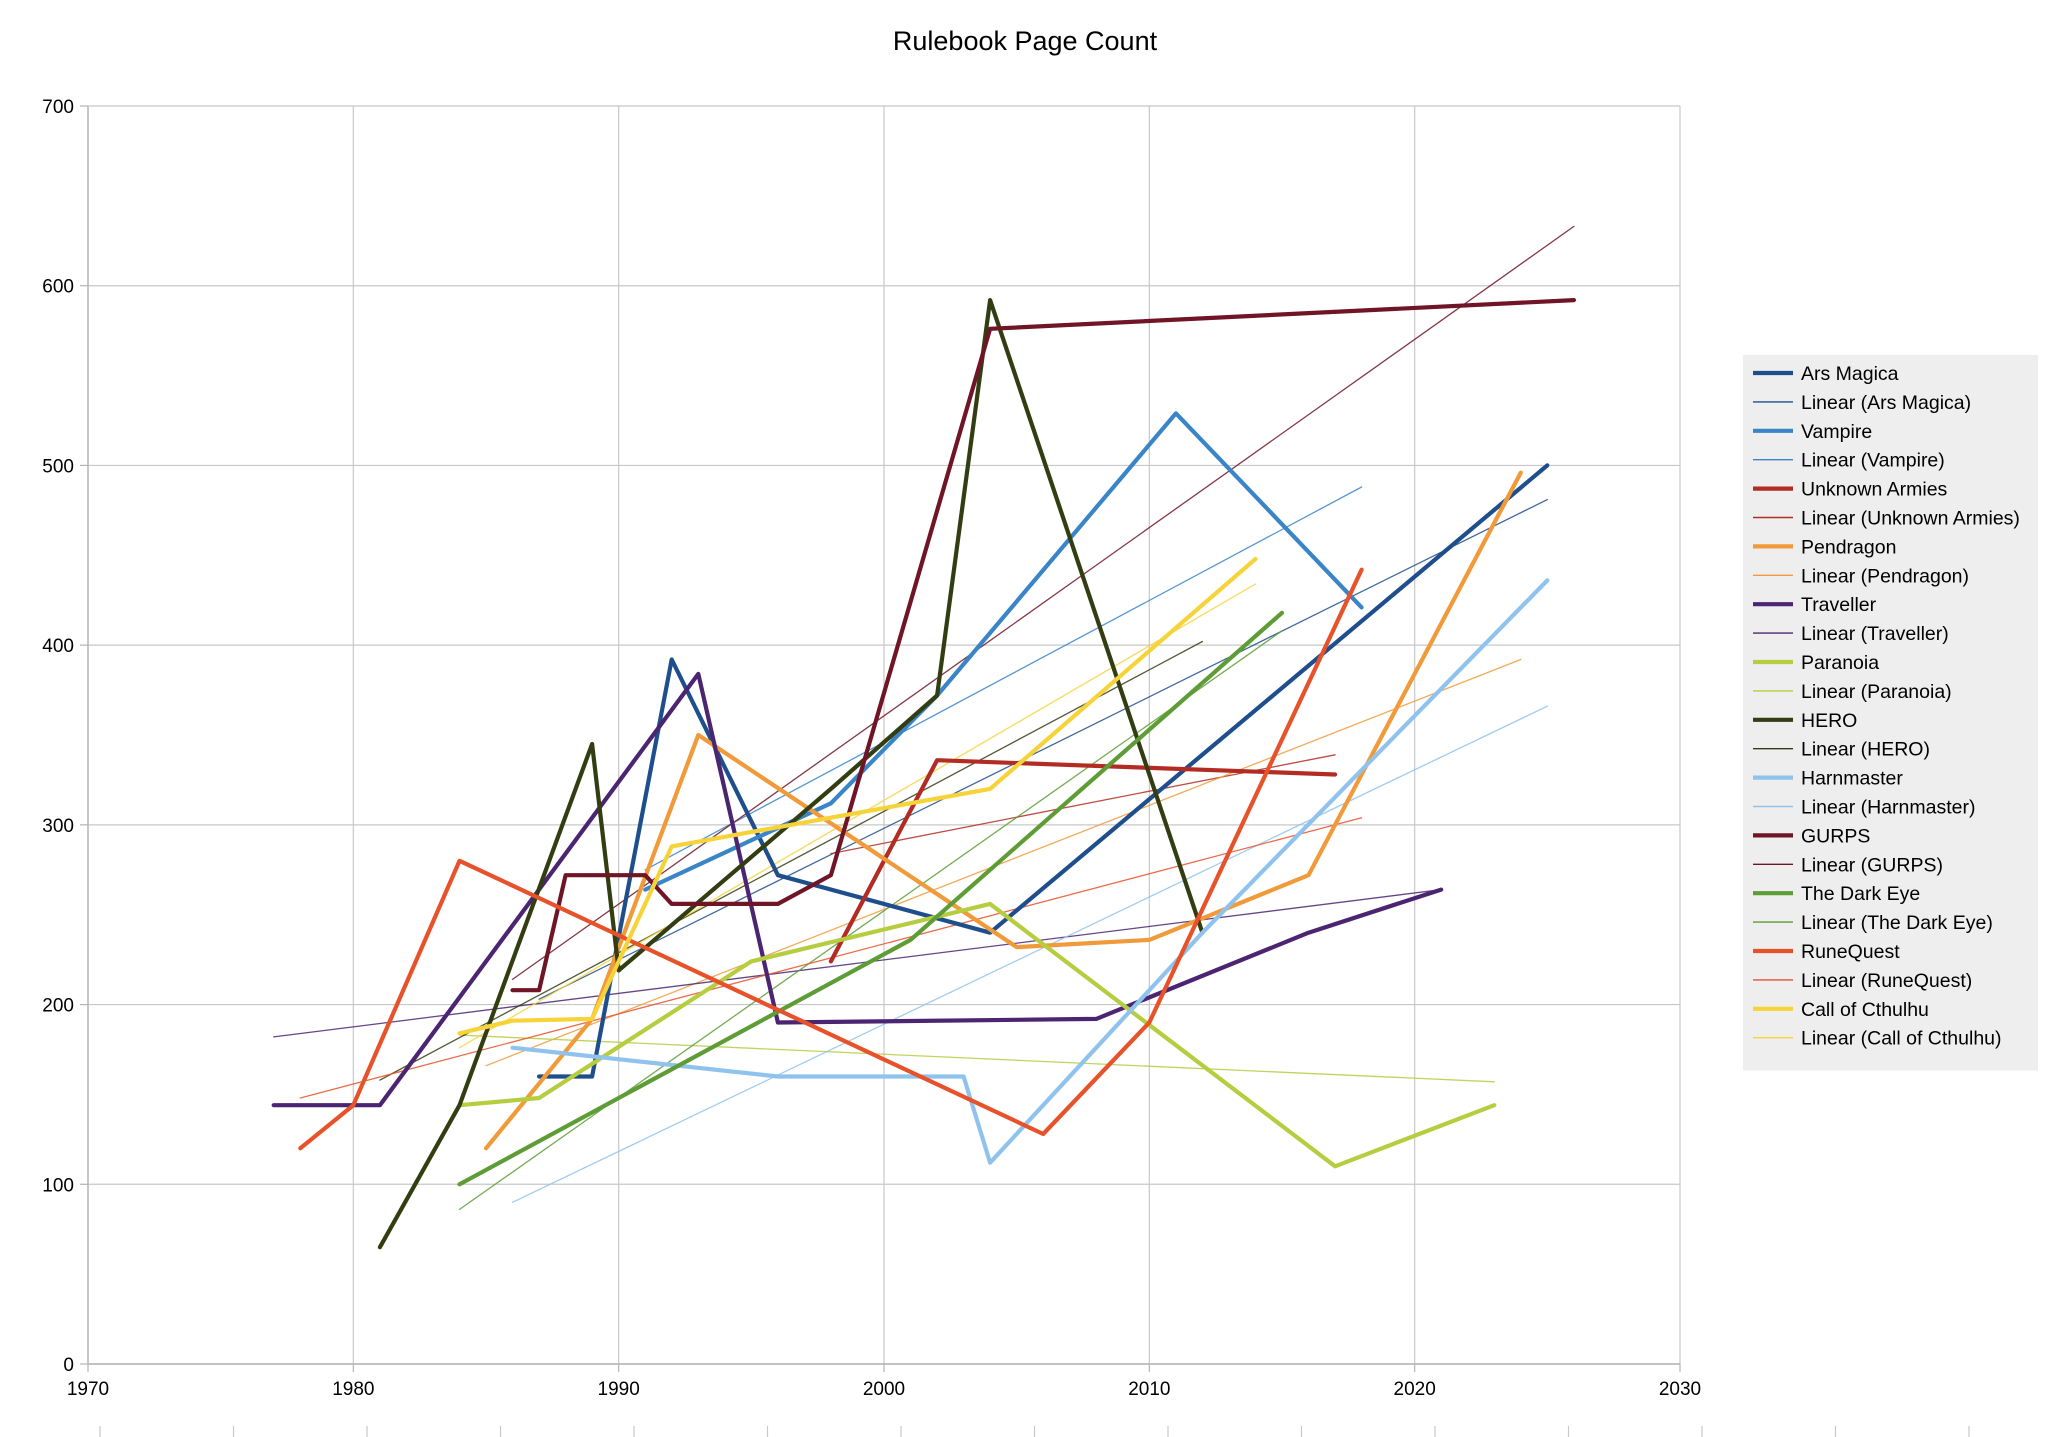 This screenshot has width=2048, height=1437. I want to click on y-tick-label: 500, so click(58, 466).